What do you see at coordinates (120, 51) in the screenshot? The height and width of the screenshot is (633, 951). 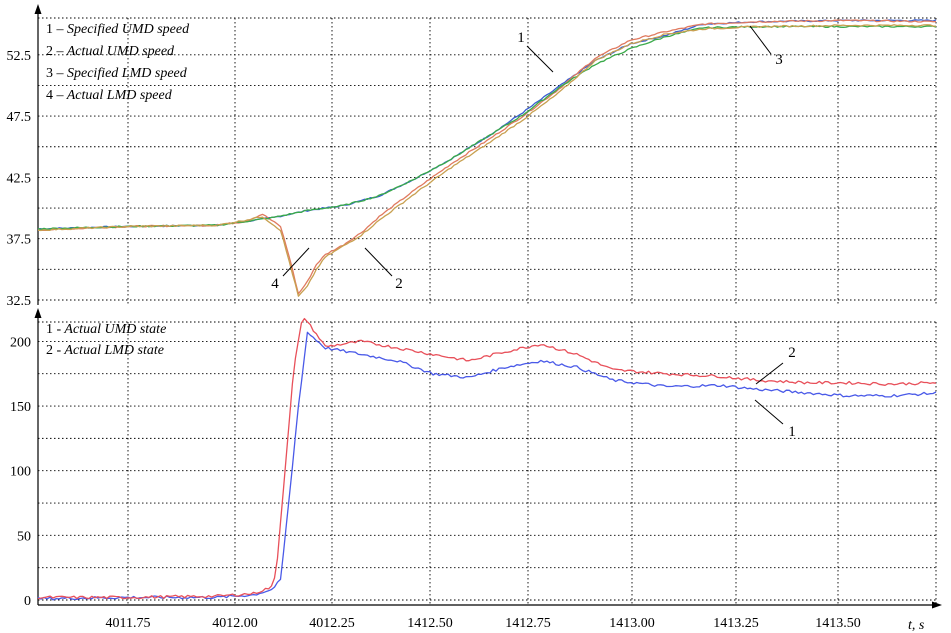 I see `legend-text: Actual UMD speed` at bounding box center [120, 51].